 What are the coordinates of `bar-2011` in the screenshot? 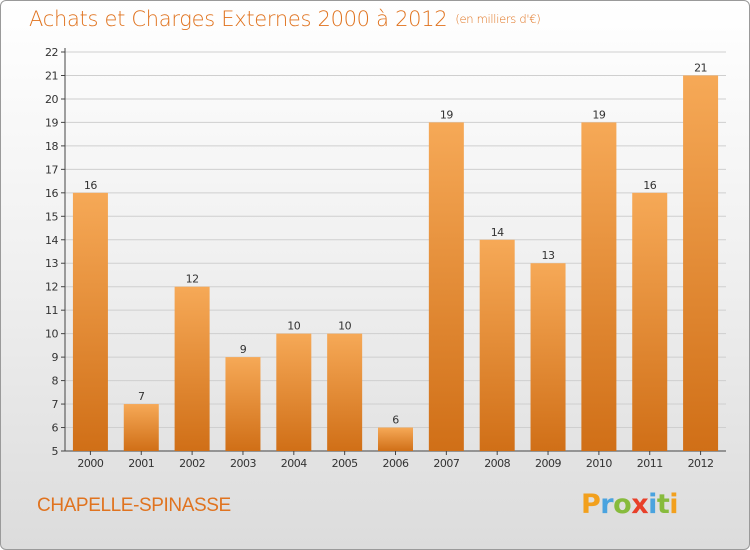 It's located at (650, 321).